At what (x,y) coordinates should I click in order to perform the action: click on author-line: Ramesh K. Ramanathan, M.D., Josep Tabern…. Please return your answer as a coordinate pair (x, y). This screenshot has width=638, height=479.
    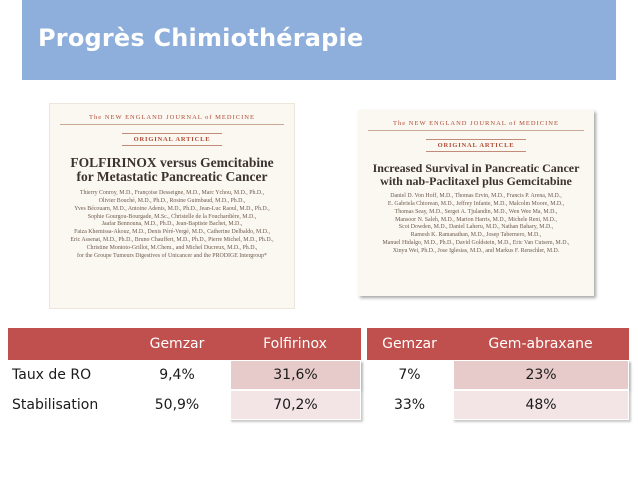
    Looking at the image, I should click on (476, 235).